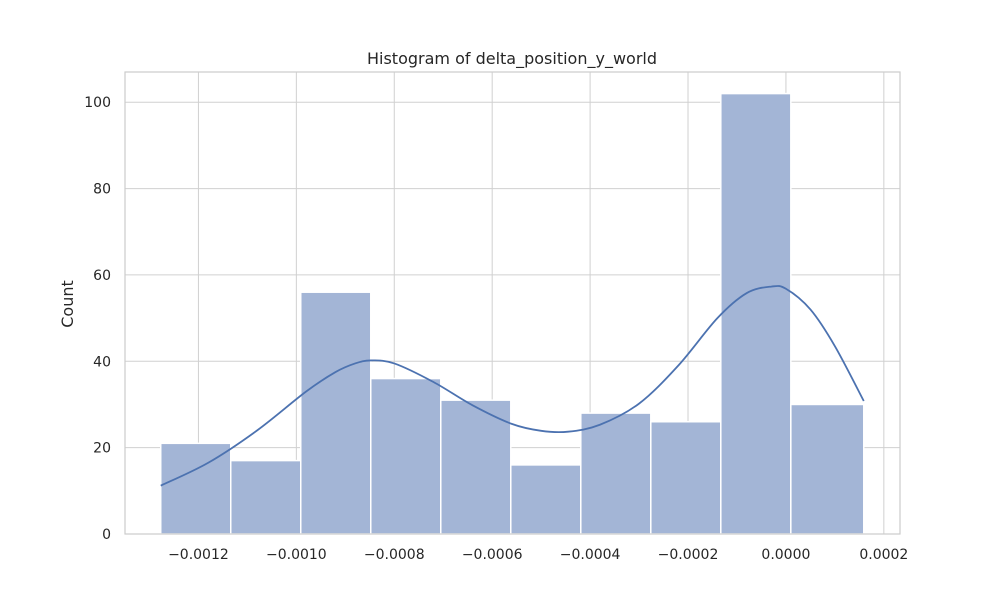  Describe the element at coordinates (102, 190) in the screenshot. I see `y-tick-label: 80` at that location.